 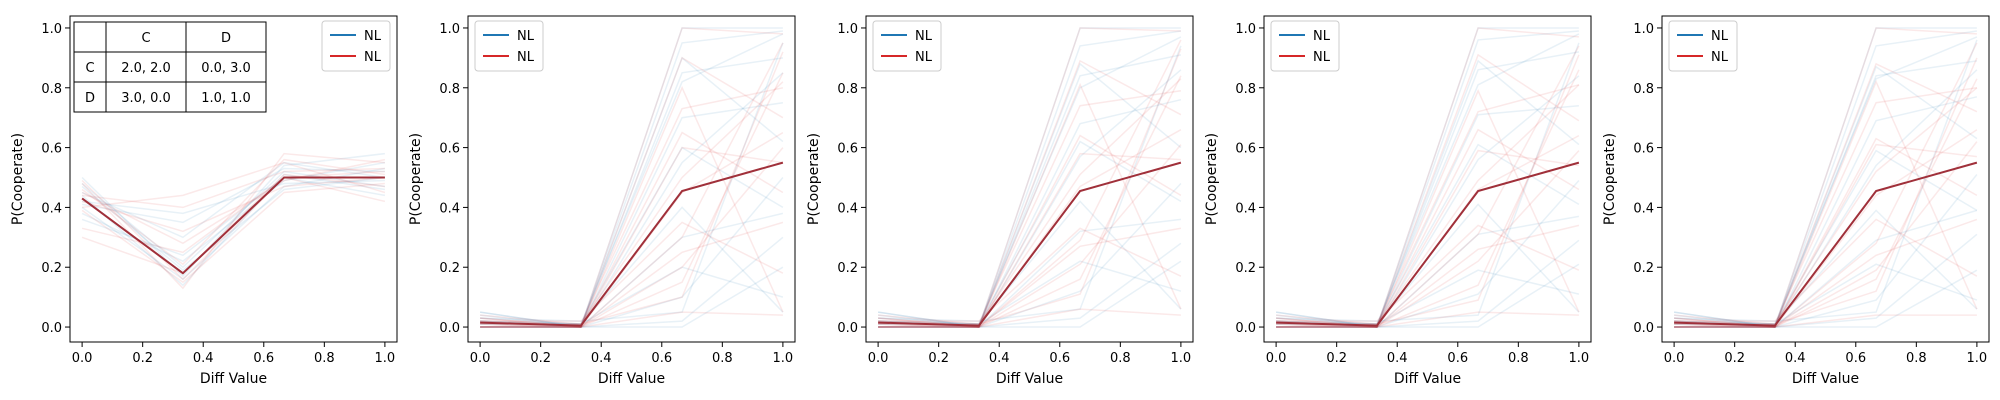 I want to click on payoff-table-cell: 3.0, 0.0, so click(x=146, y=98).